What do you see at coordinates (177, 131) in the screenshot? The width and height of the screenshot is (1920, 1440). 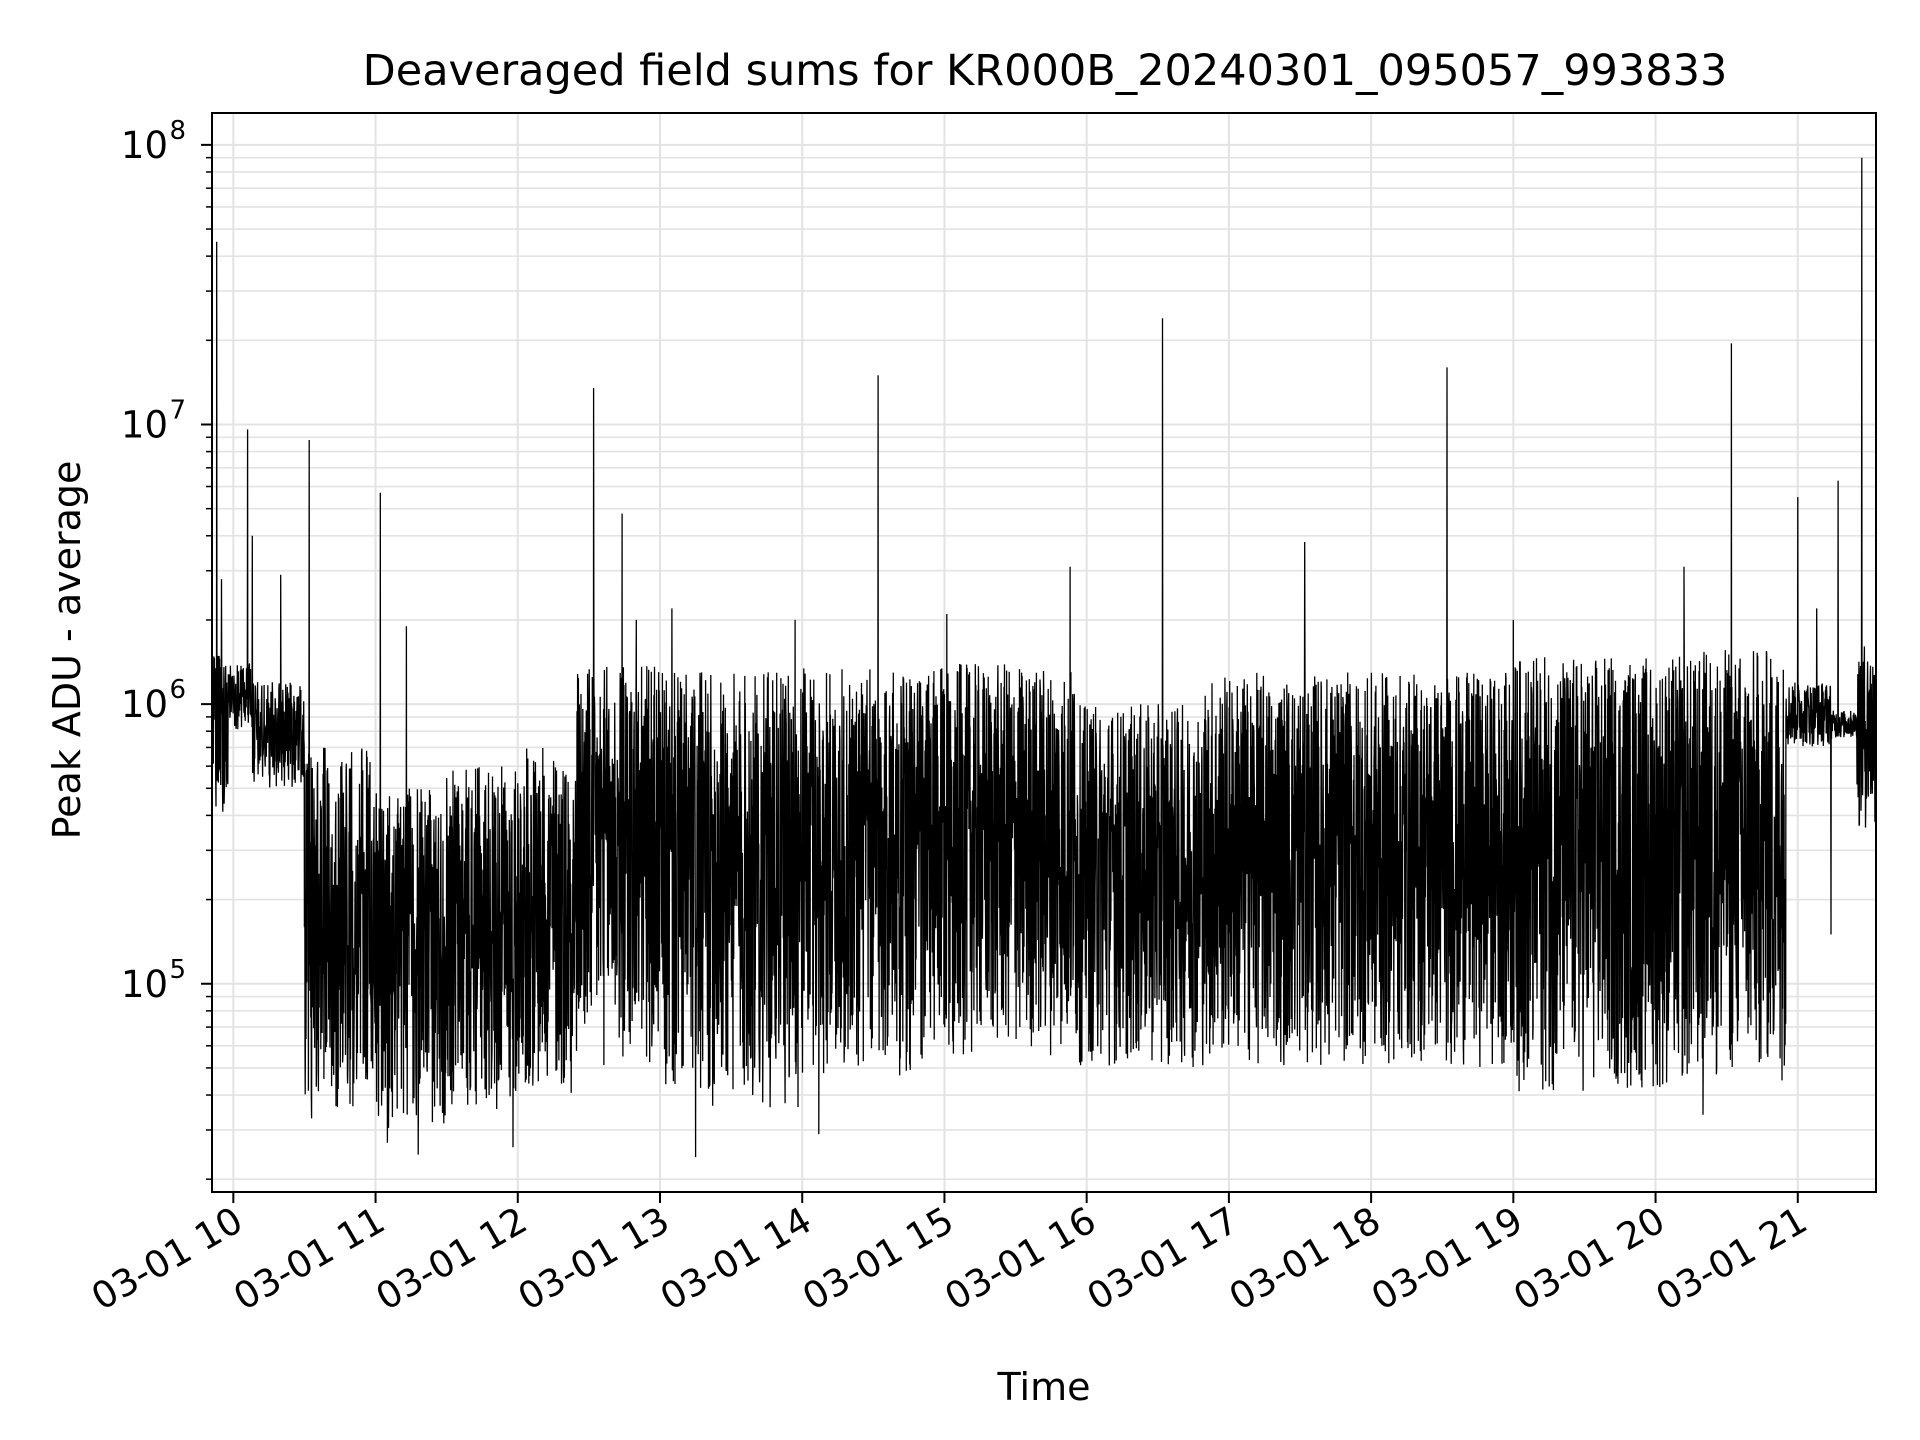 I see `y-tick-exponent: 8` at bounding box center [177, 131].